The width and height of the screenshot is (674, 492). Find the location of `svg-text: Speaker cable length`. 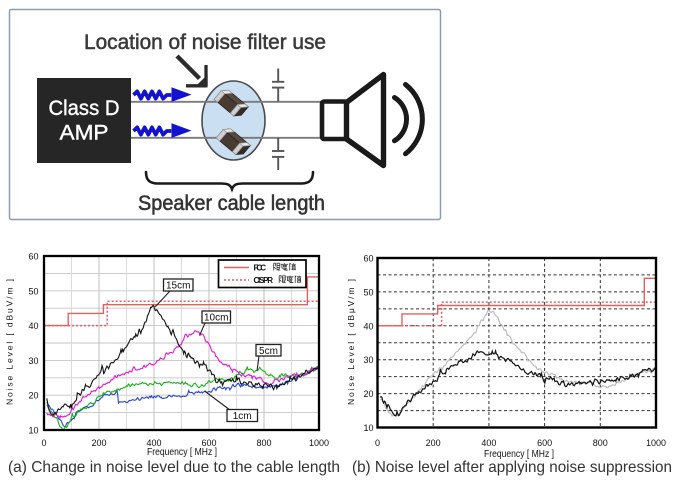

svg-text: Speaker cable length is located at coordinates (231, 203).